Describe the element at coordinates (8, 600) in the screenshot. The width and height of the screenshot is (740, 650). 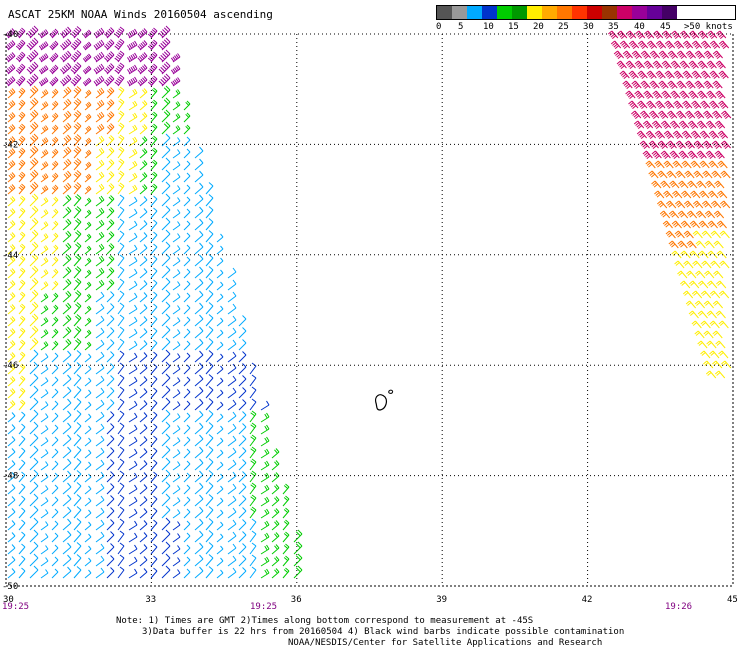
I see `lon-tick-label: 30` at that location.